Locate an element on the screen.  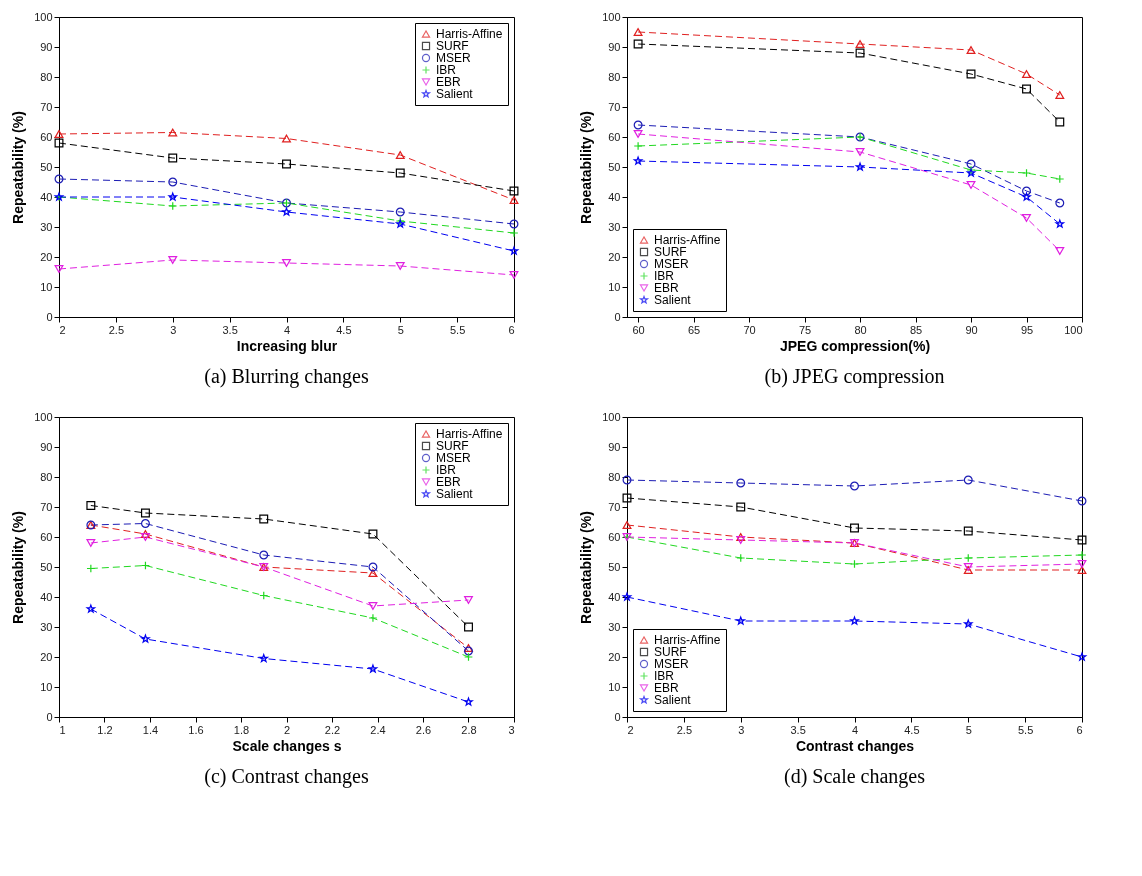
x-tick-label: 95 is located at coordinates (1027, 329).